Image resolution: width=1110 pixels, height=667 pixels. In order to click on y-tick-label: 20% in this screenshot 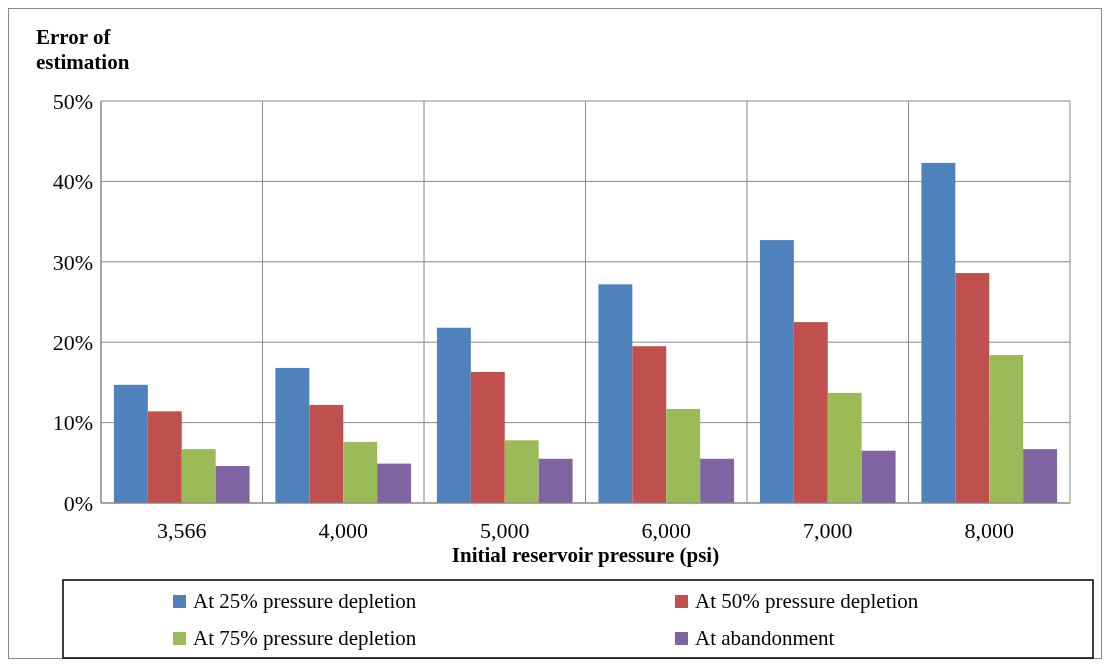, I will do `click(72, 342)`.